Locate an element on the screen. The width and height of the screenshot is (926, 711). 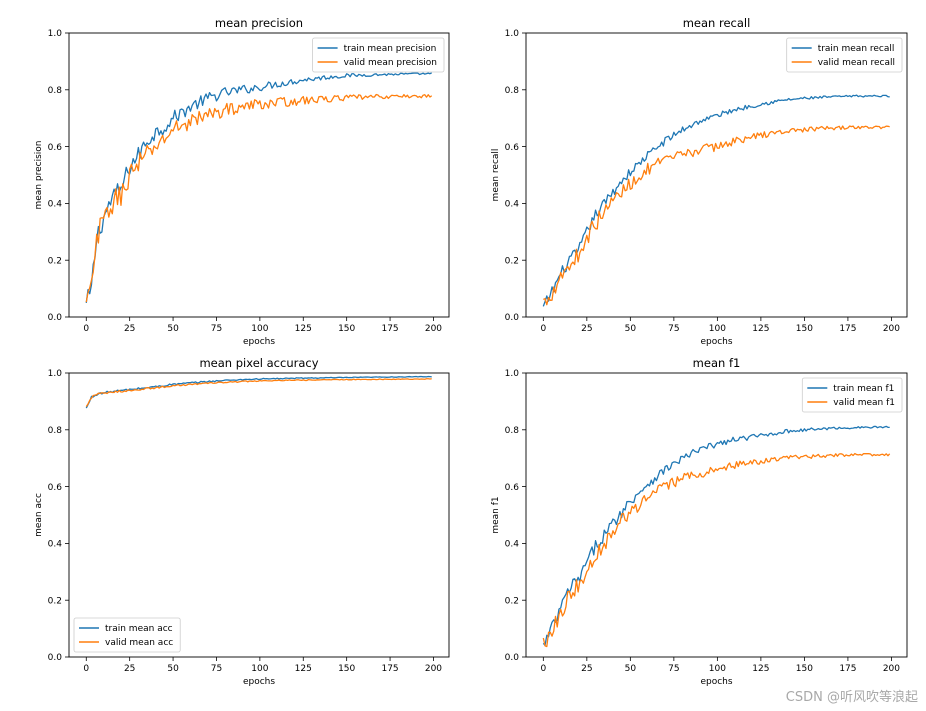
legend-label-valid-mean-f1: valid mean f1 is located at coordinates (864, 403).